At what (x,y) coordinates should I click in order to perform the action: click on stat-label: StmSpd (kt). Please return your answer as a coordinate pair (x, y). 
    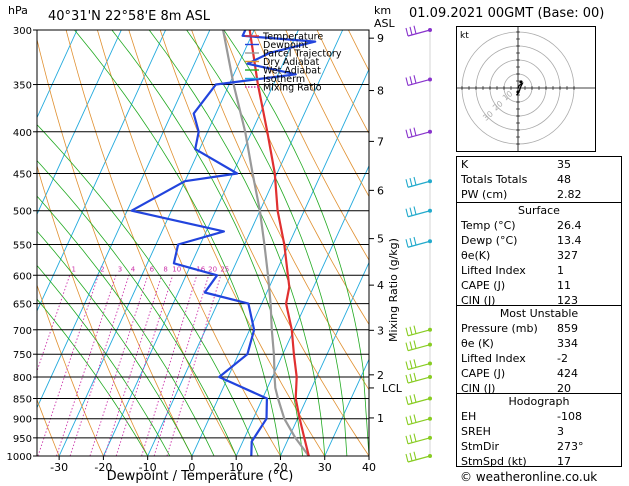
    Looking at the image, I should click on (494, 461).